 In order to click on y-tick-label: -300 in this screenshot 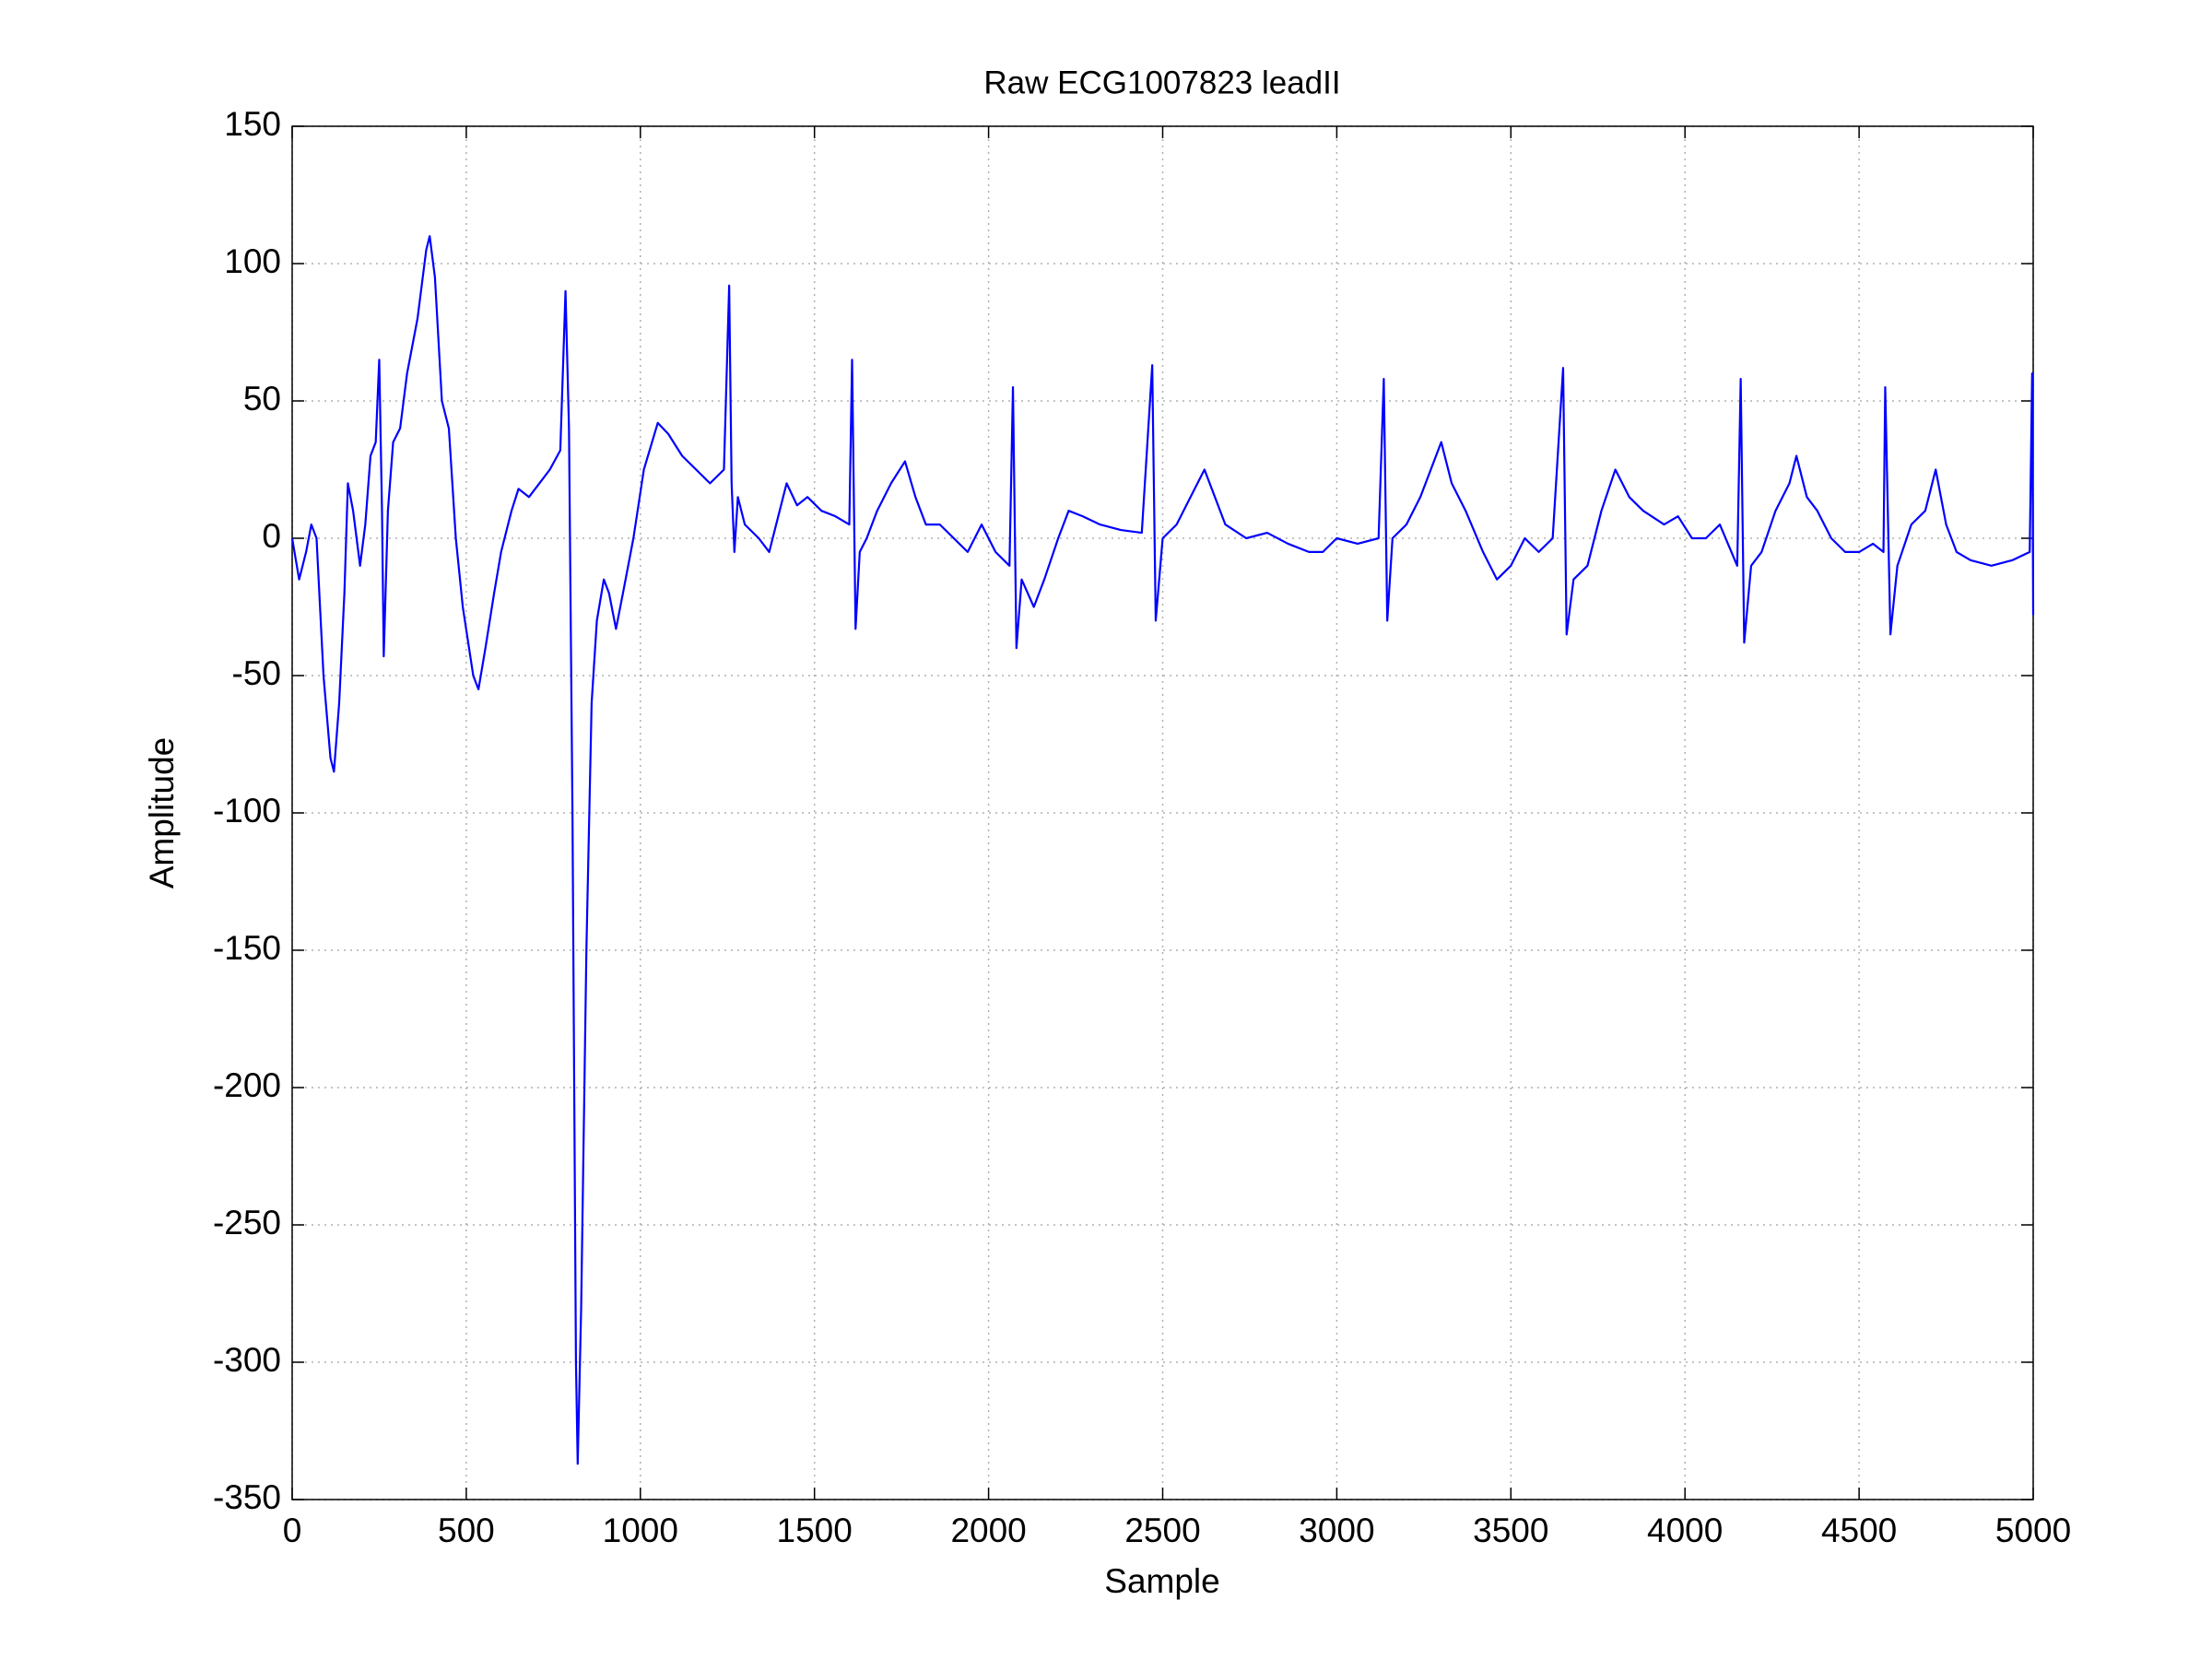, I will do `click(247, 1360)`.